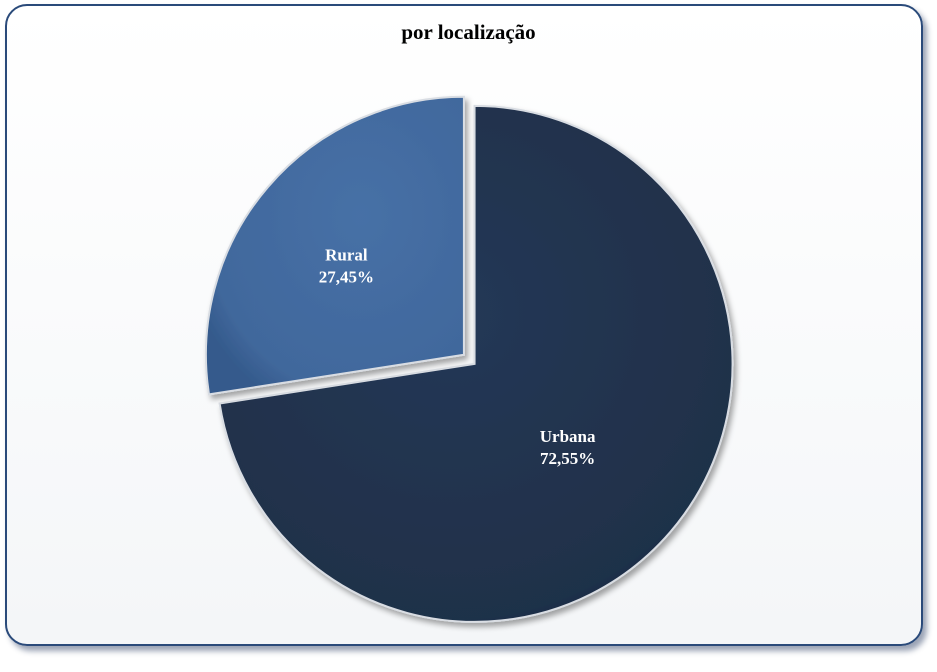 Image resolution: width=937 pixels, height=672 pixels. I want to click on slice-label-rural: Rural, so click(346, 255).